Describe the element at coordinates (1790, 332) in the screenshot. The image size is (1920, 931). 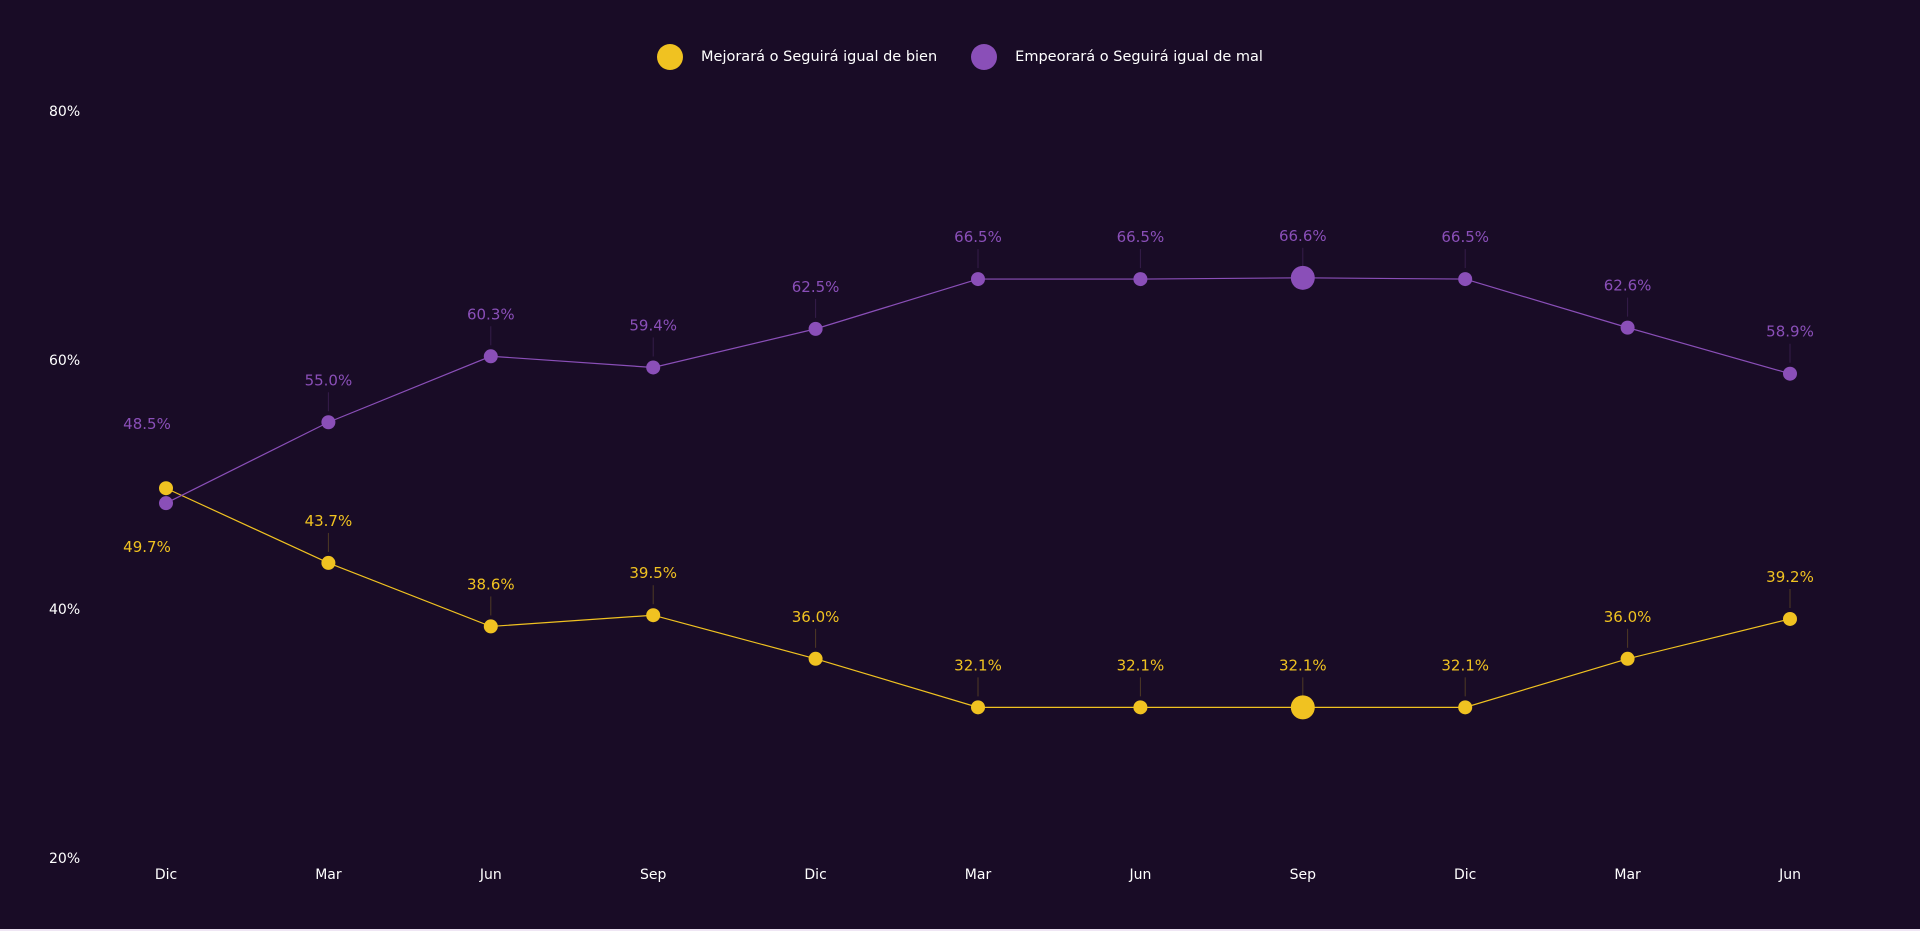
I see `data-label-empeorara: 58.9%` at that location.